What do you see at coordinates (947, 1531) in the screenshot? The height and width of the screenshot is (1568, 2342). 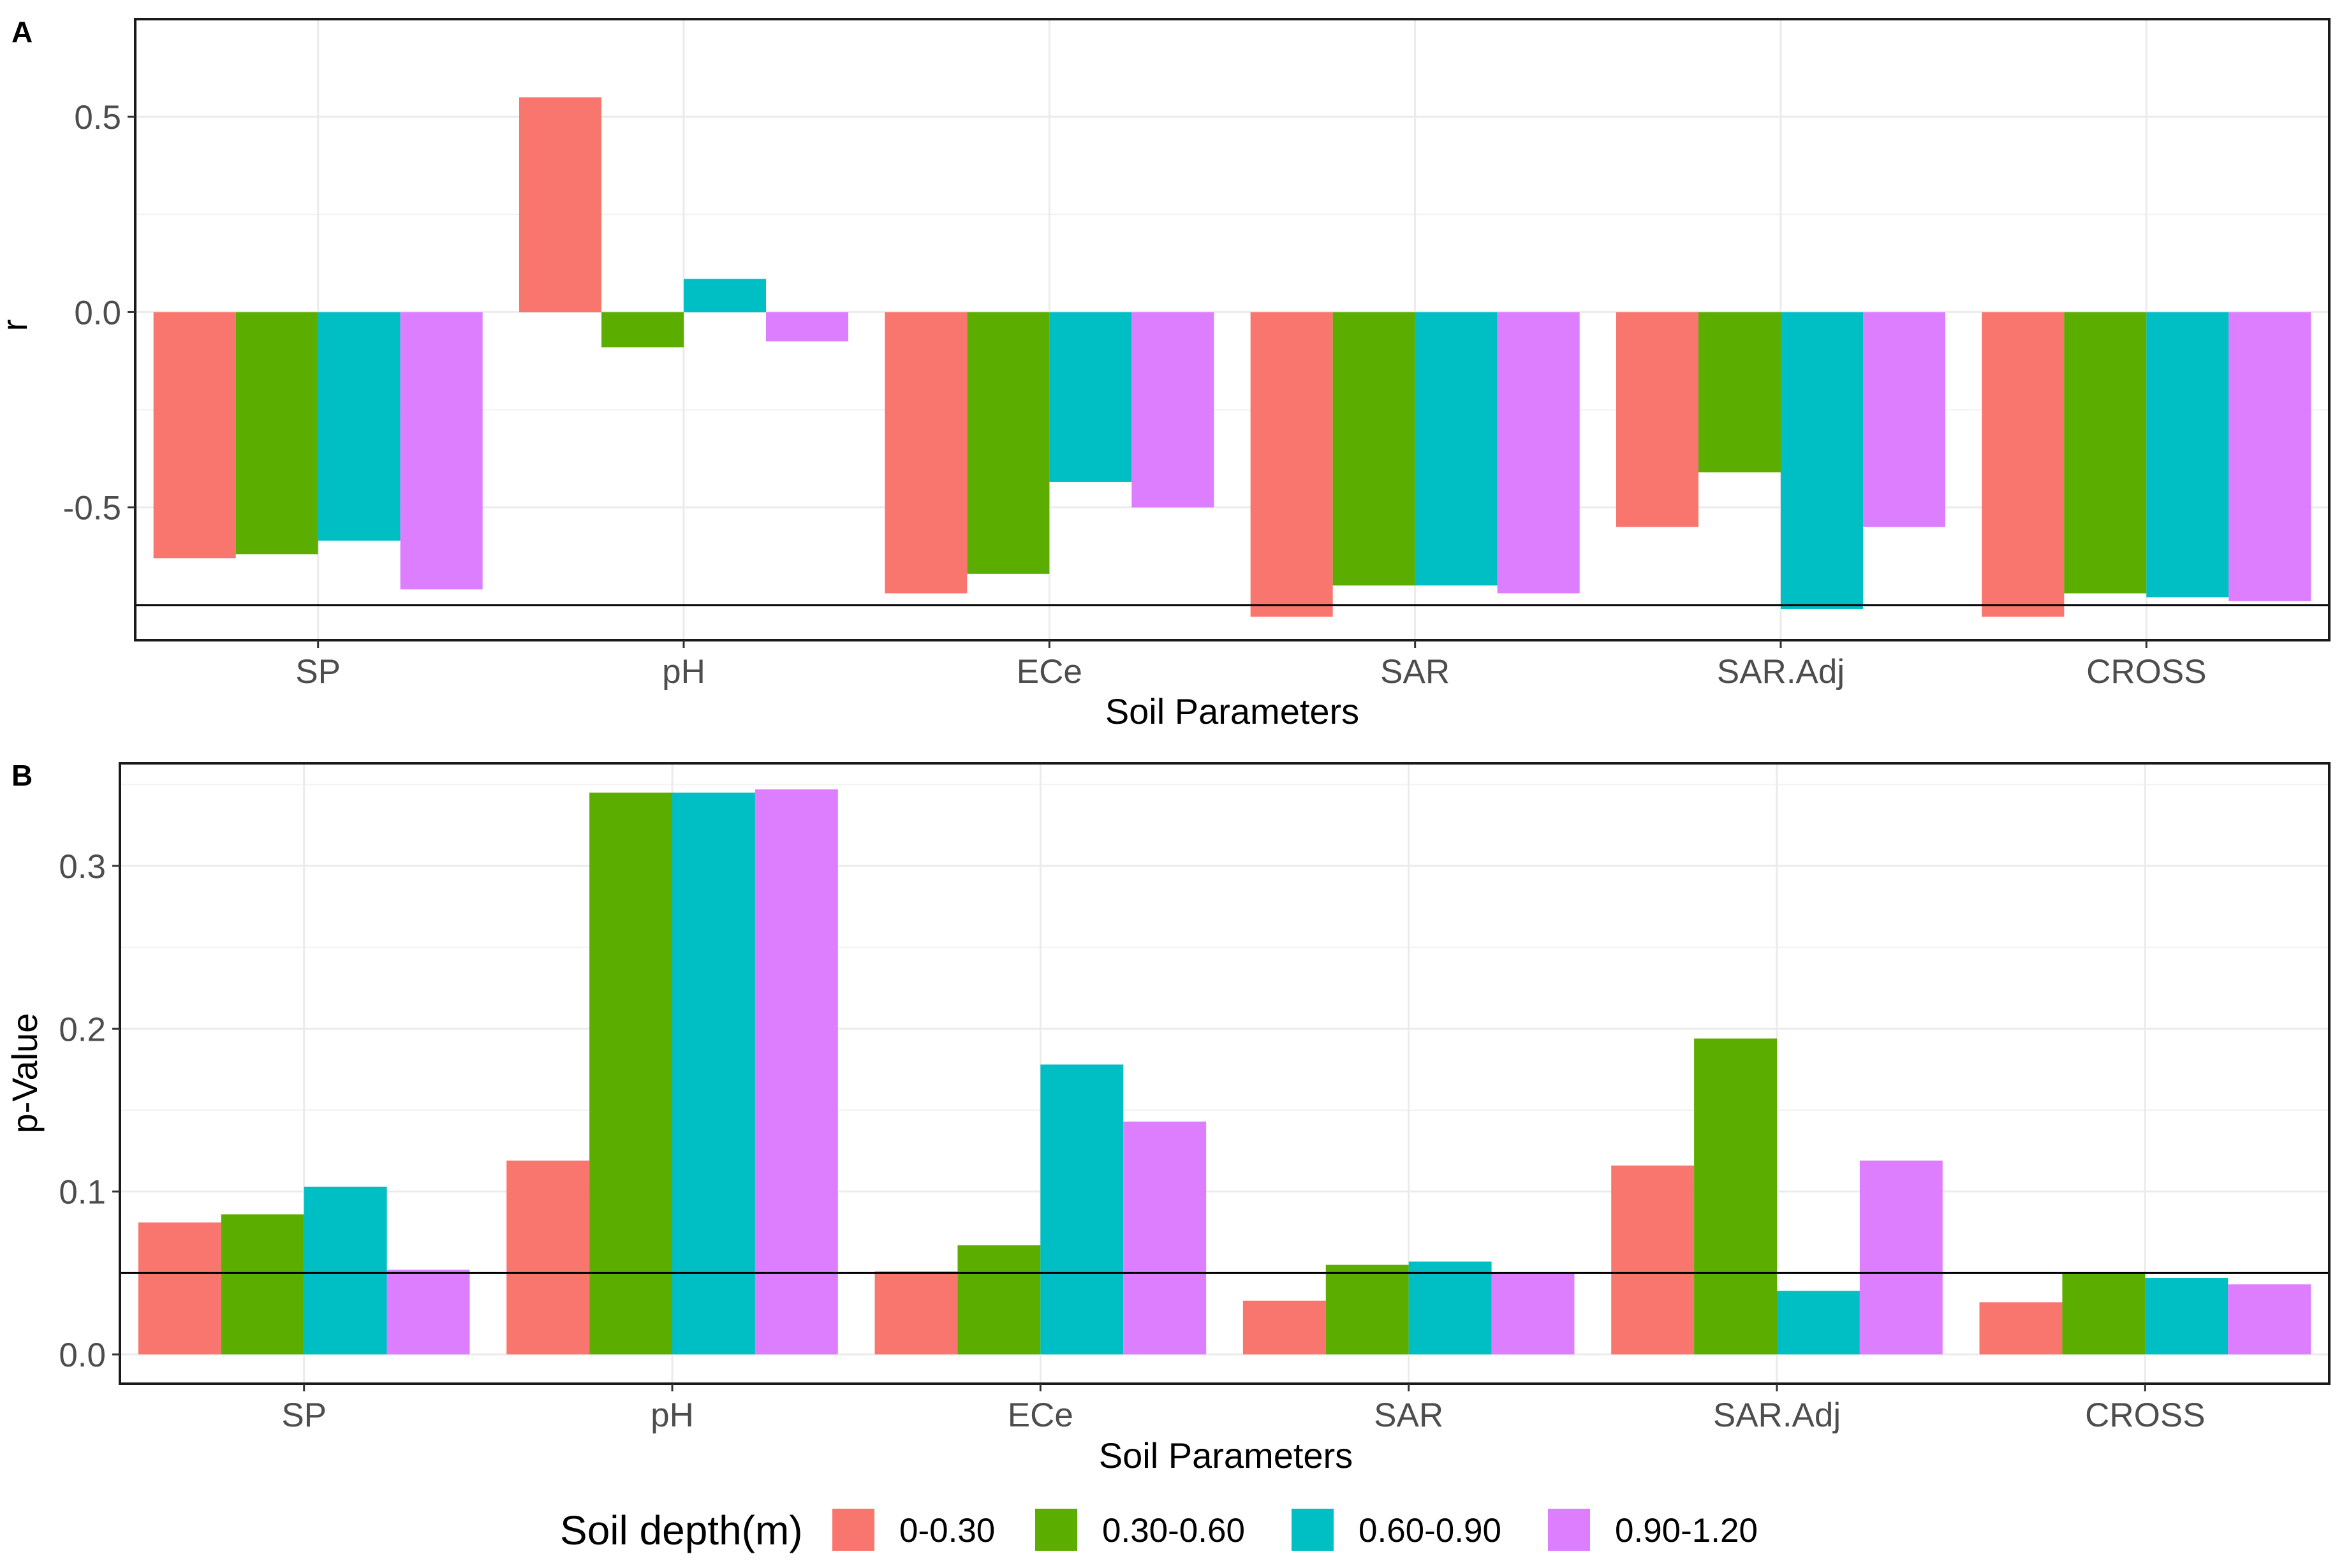 I see `legend-label-0-0.30: 0-0.30` at bounding box center [947, 1531].